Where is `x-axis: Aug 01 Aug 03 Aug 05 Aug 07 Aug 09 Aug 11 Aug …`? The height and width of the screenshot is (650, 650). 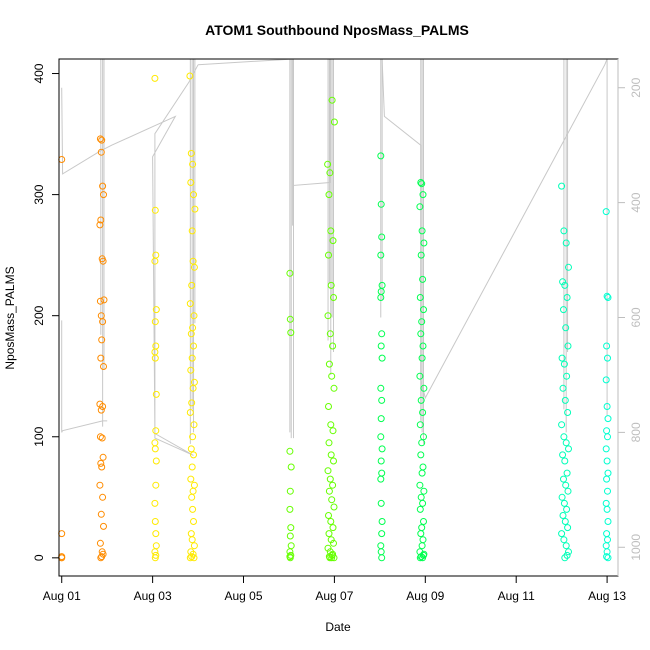 x-axis: Aug 01 Aug 03 Aug 05 Aug 07 Aug 09 Aug 11 Aug … is located at coordinates (334, 589).